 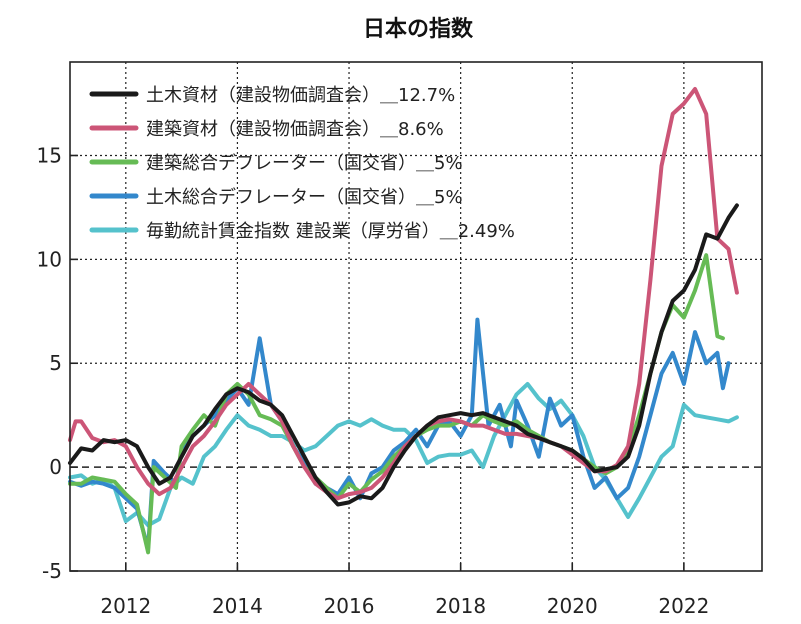 I want to click on y-tick-label: 0, so click(x=55, y=467).